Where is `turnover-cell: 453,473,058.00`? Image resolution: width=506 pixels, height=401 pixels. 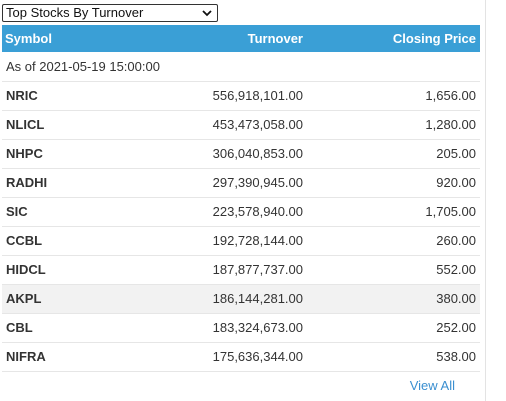 turnover-cell: 453,473,058.00 is located at coordinates (257, 124).